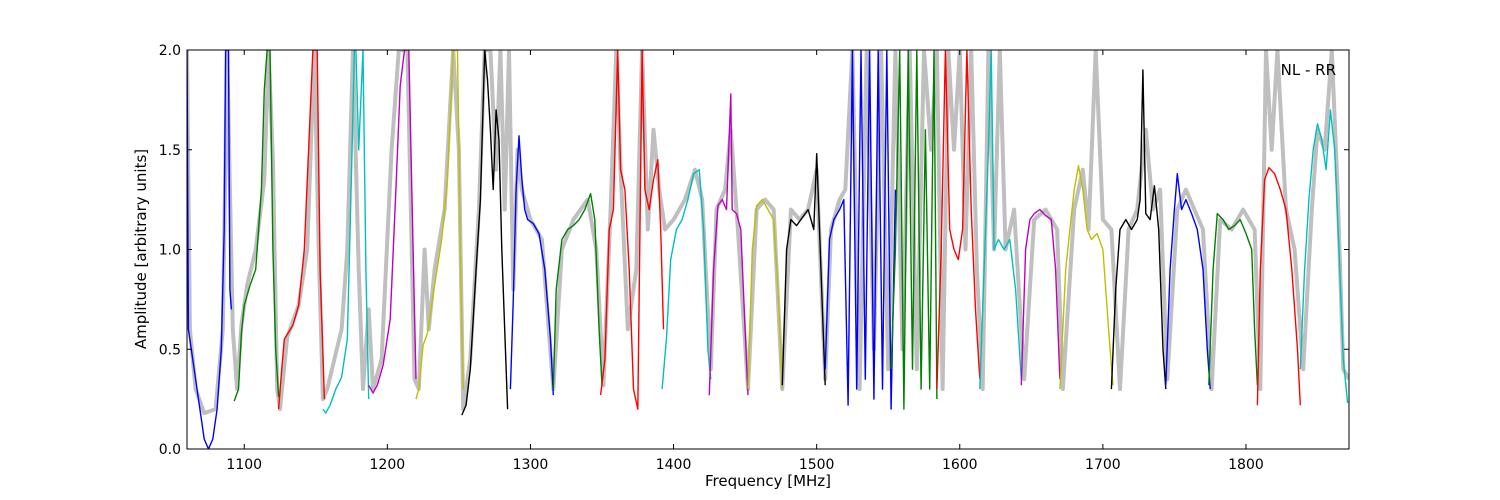 This screenshot has width=1500, height=500. What do you see at coordinates (674, 465) in the screenshot?
I see `x-tick-label: 1400` at bounding box center [674, 465].